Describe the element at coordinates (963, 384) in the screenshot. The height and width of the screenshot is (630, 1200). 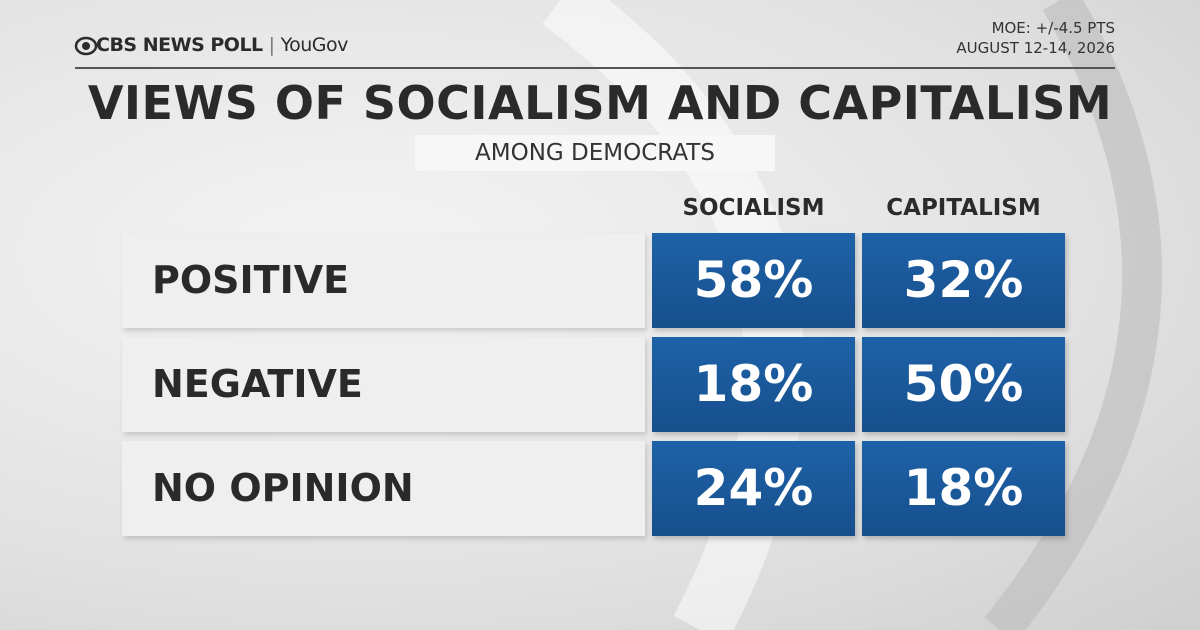
I see `value-cell: 50%` at that location.